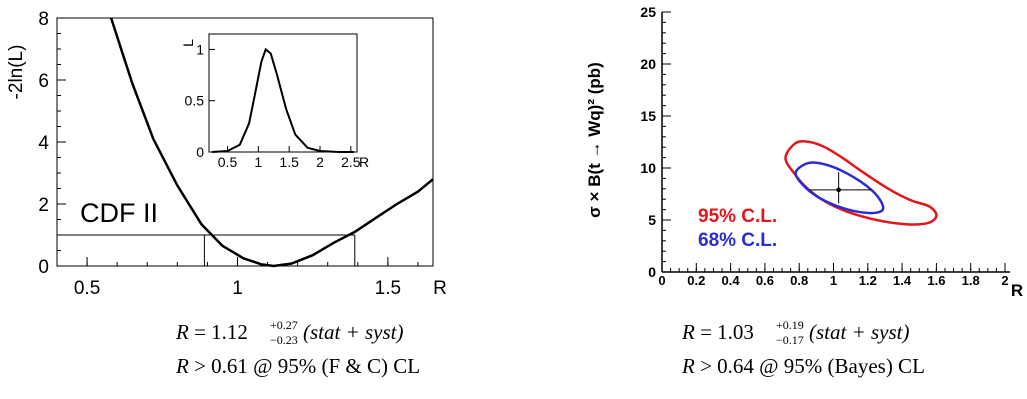  What do you see at coordinates (228, 162) in the screenshot?
I see `inset-x-tick-label: 0.5` at bounding box center [228, 162].